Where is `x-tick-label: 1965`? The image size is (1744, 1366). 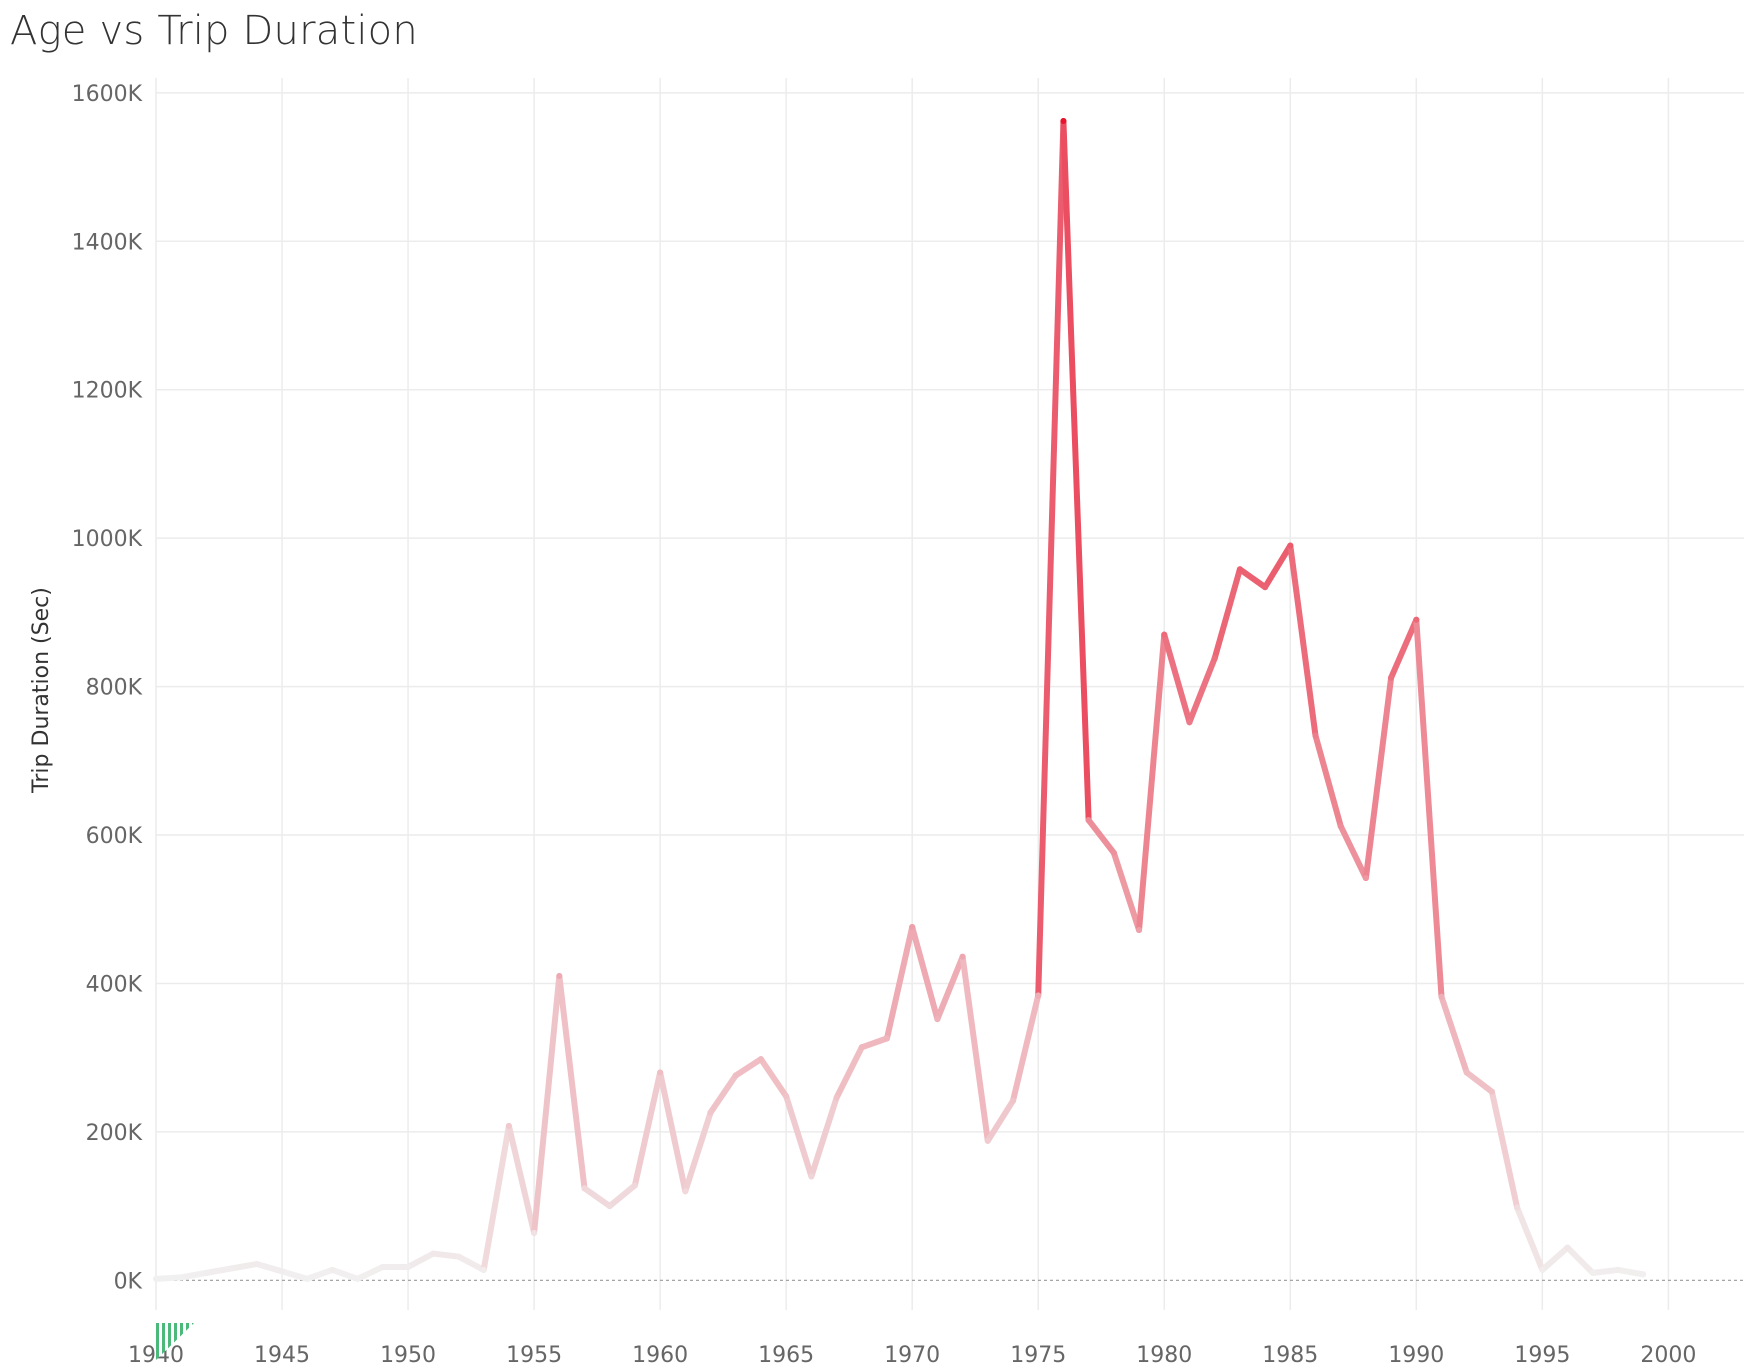 x-tick-label: 1965 is located at coordinates (786, 1354).